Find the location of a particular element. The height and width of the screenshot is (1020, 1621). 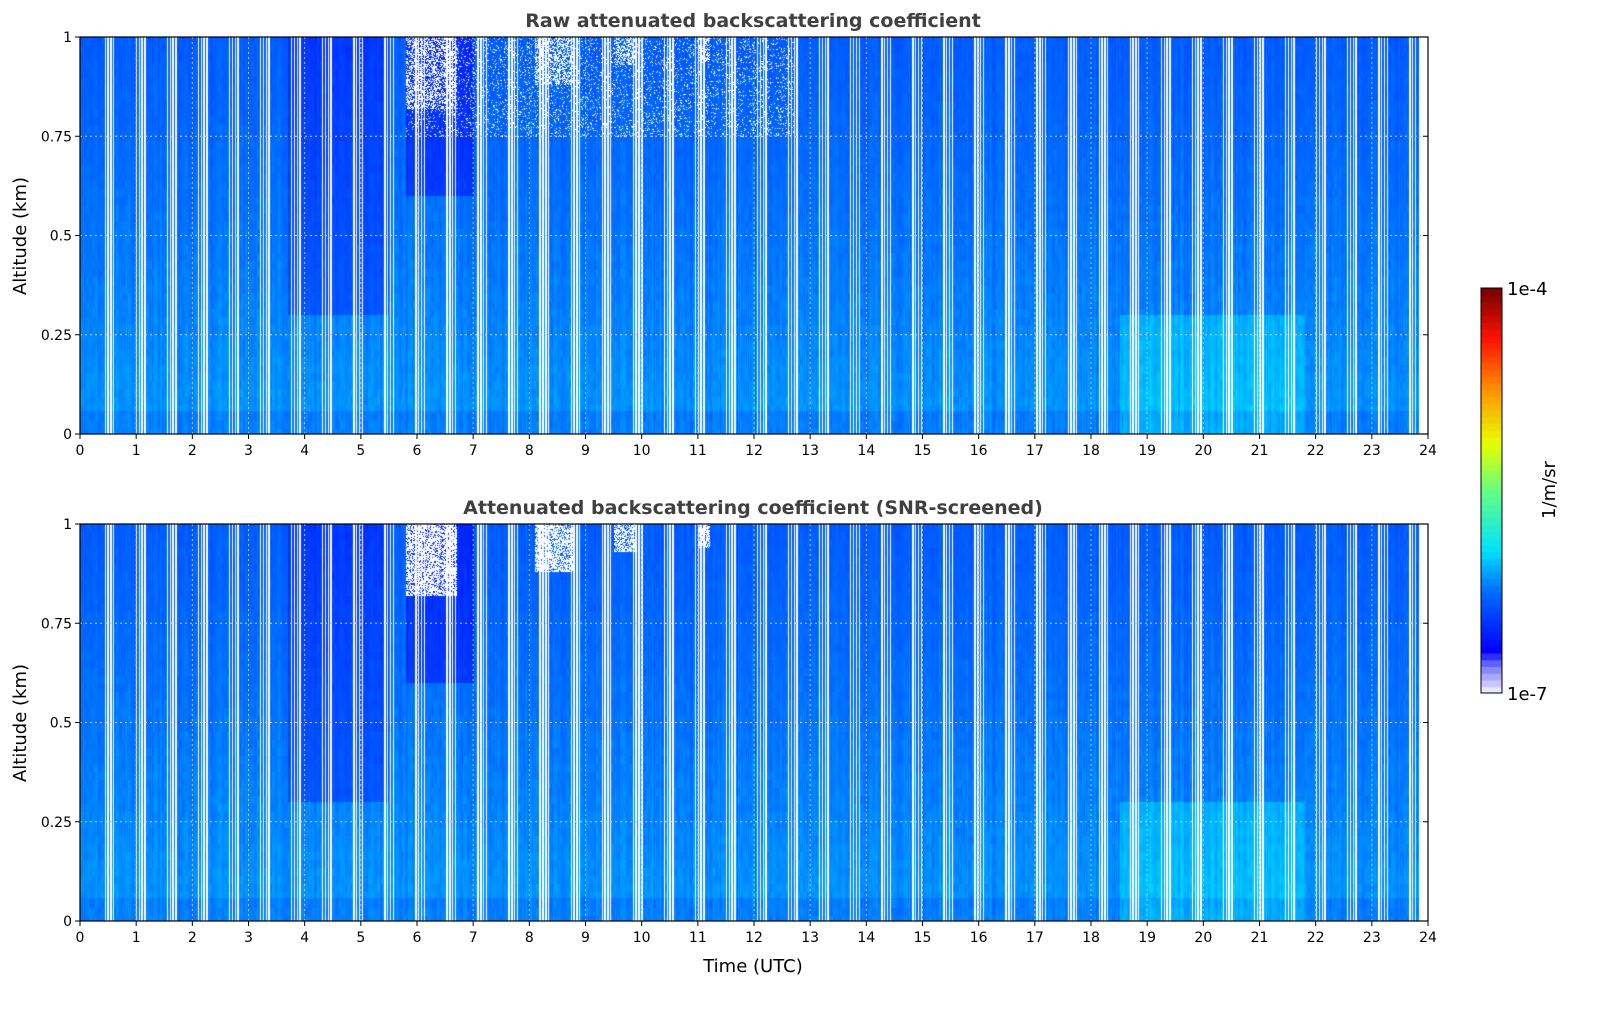

colorbar-min-label: 1e-7 is located at coordinates (1527, 694).